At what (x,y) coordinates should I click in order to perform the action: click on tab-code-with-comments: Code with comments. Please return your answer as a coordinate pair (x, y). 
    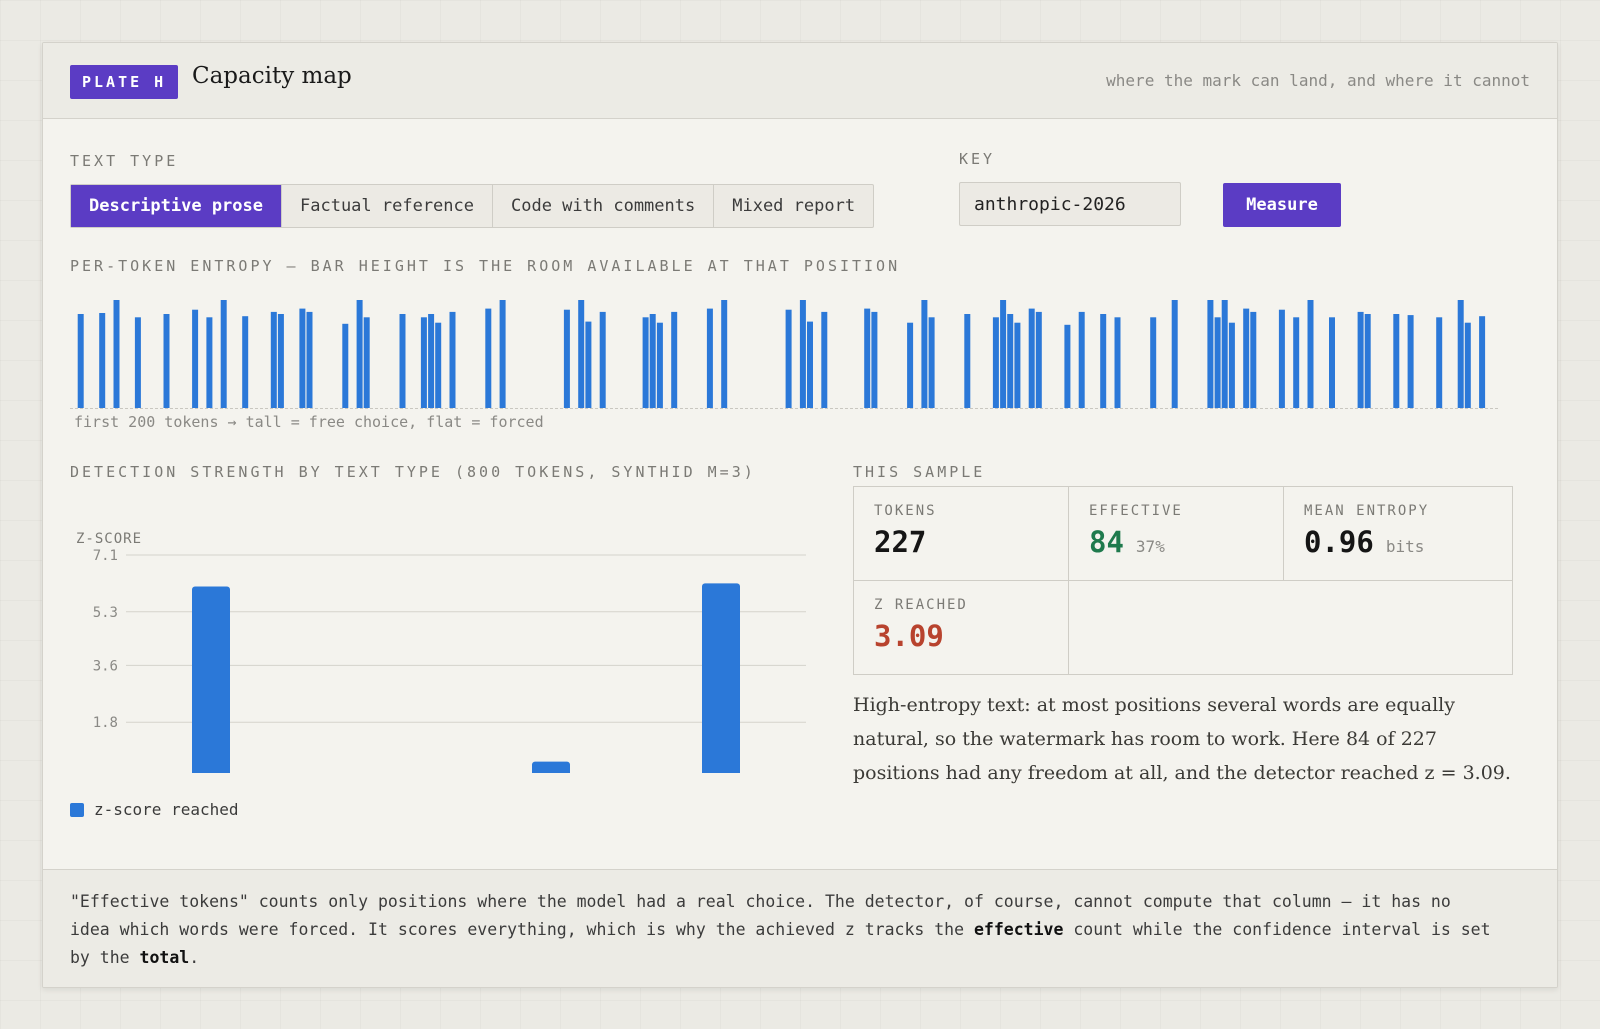
    Looking at the image, I should click on (604, 206).